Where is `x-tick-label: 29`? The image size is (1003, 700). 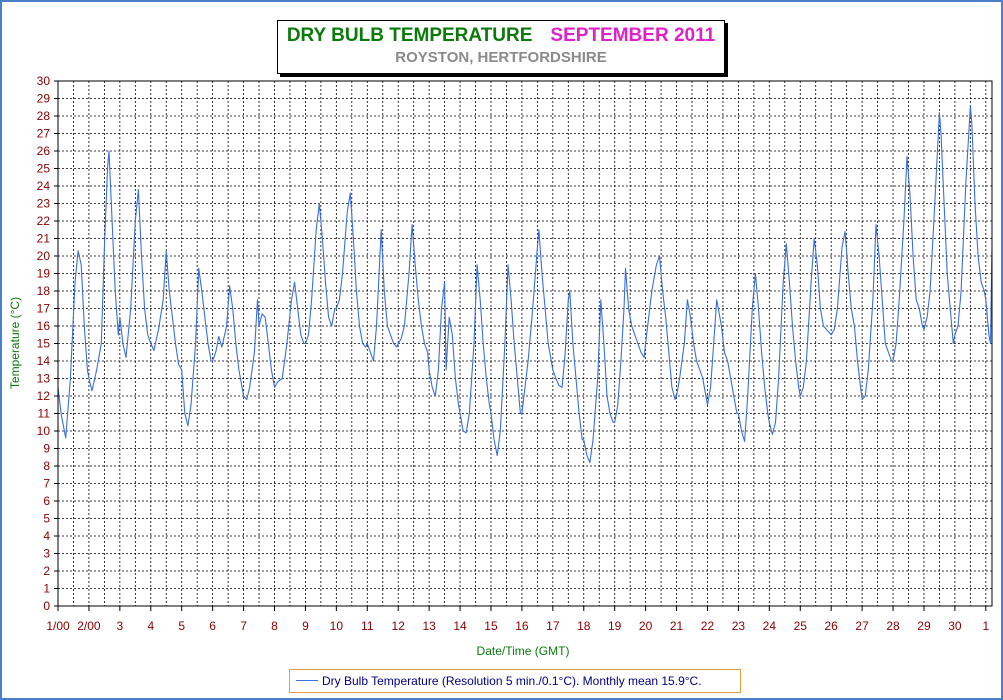
x-tick-label: 29 is located at coordinates (924, 626).